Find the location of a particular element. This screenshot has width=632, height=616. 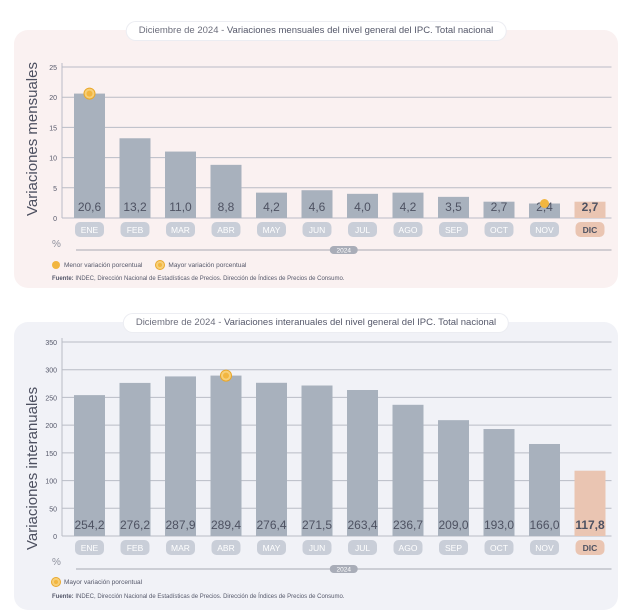

x-tick-label: JUL is located at coordinates (362, 230).